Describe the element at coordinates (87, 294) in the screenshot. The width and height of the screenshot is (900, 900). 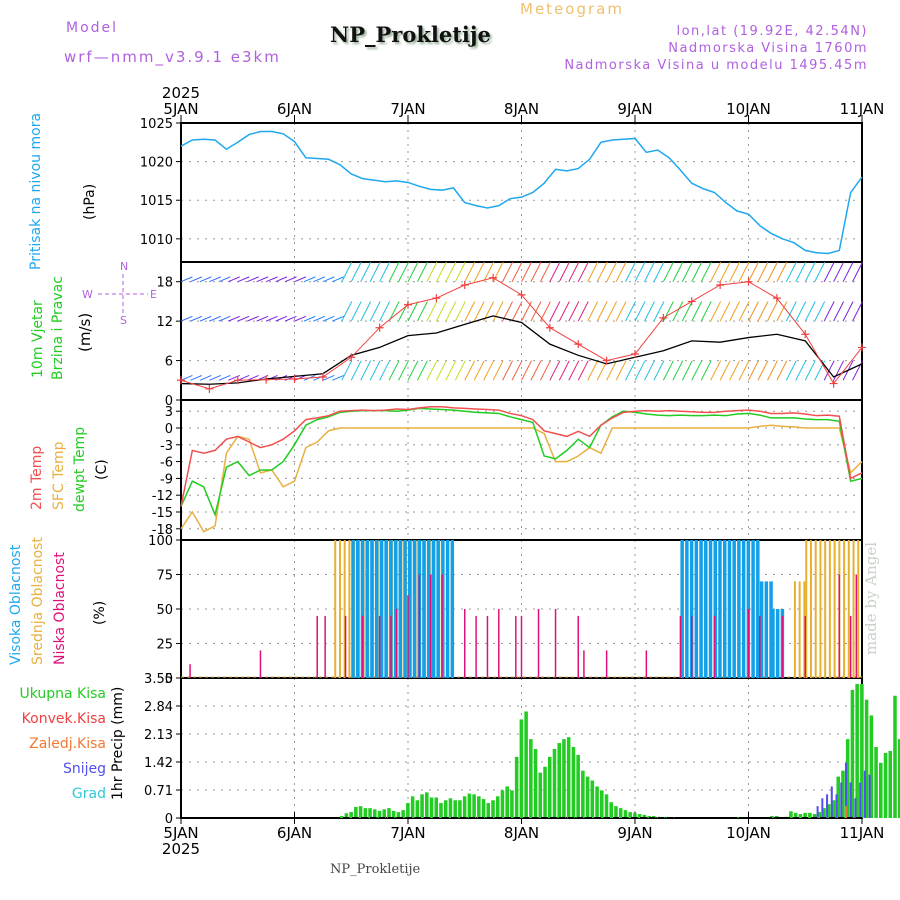
I see `compass-west: W` at that location.